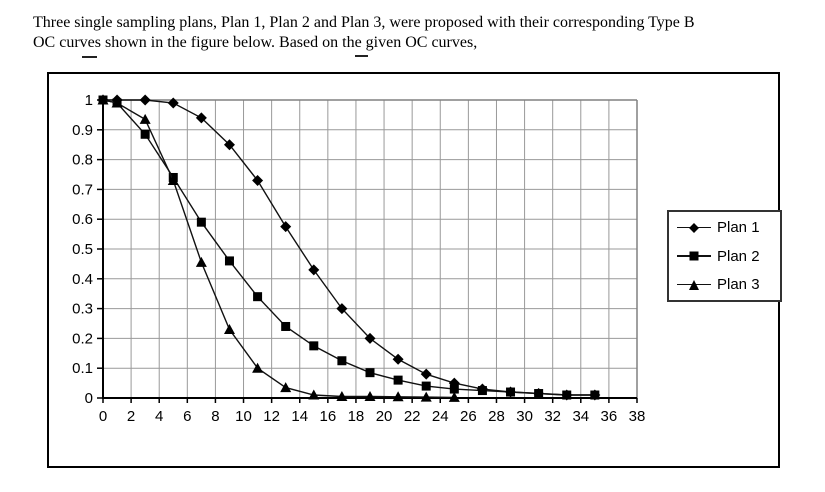  What do you see at coordinates (524, 416) in the screenshot?
I see `svg-text: 30` at bounding box center [524, 416].